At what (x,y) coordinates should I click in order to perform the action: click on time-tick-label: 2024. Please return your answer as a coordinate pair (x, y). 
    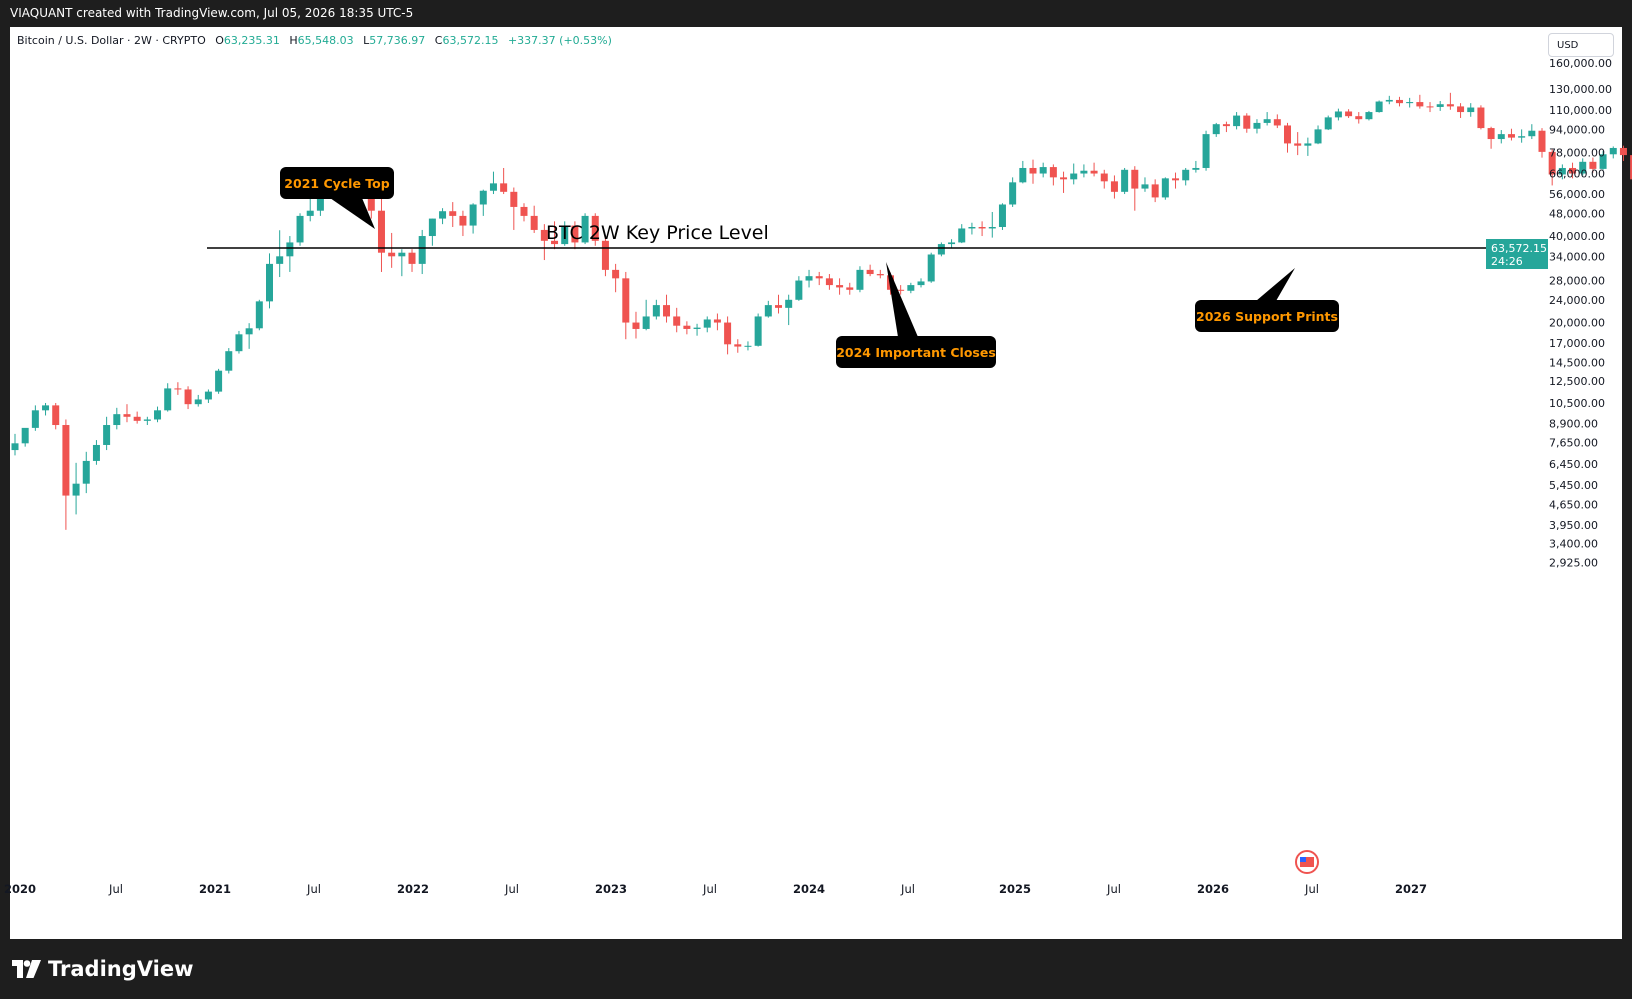
    Looking at the image, I should click on (809, 889).